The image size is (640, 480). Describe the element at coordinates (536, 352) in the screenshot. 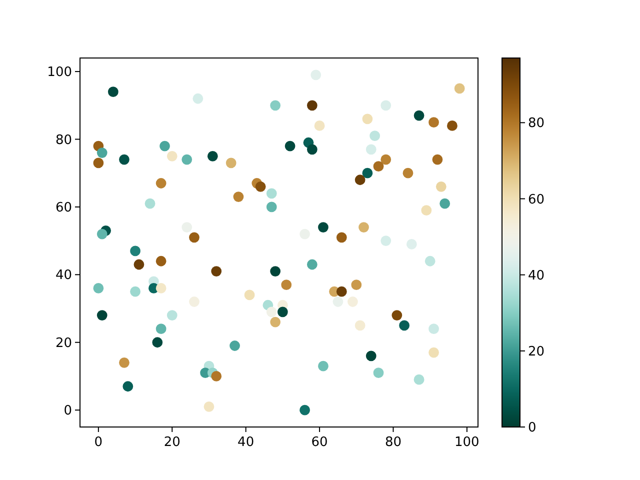

I see `color-bar-label: 20` at that location.